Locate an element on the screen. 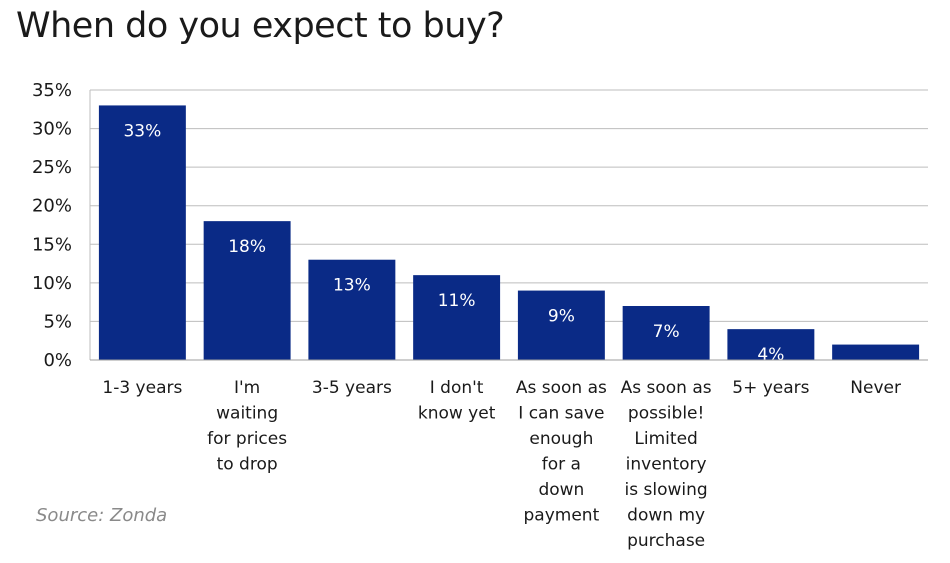 This screenshot has width=950, height=563. source-note: Source: Zonda is located at coordinates (102, 515).